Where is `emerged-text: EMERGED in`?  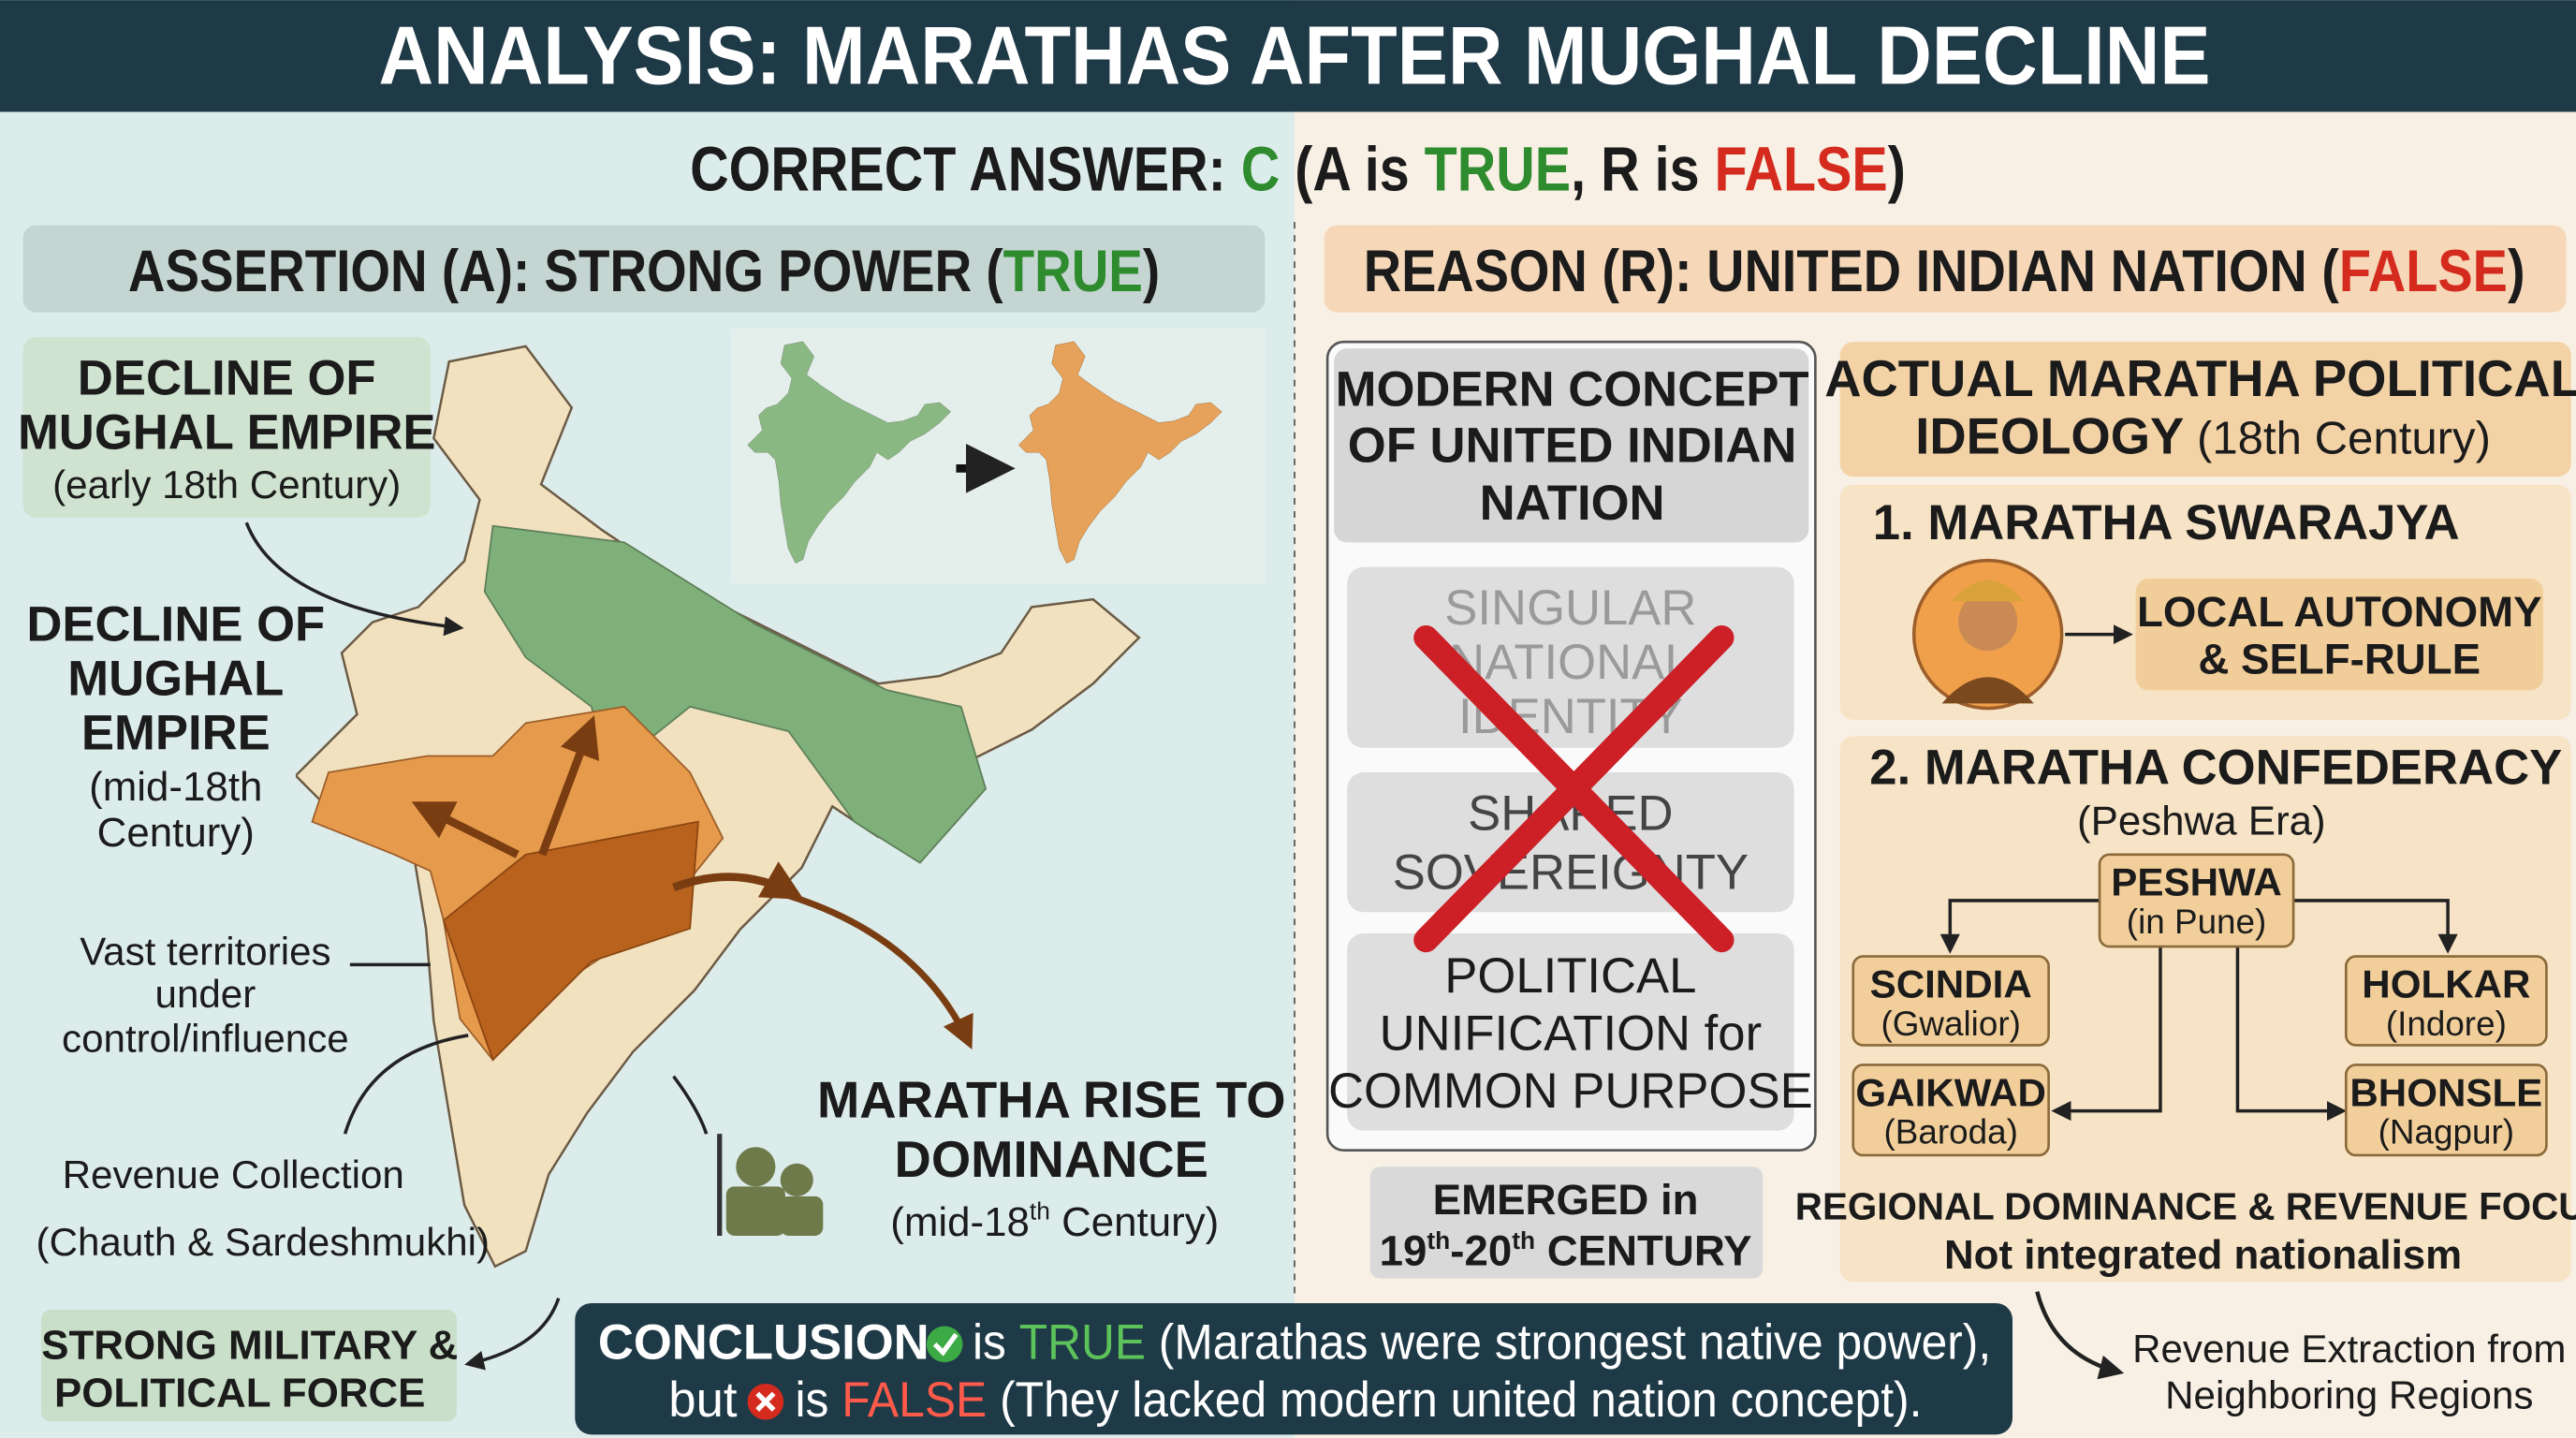
emerged-text: EMERGED in is located at coordinates (1566, 1200).